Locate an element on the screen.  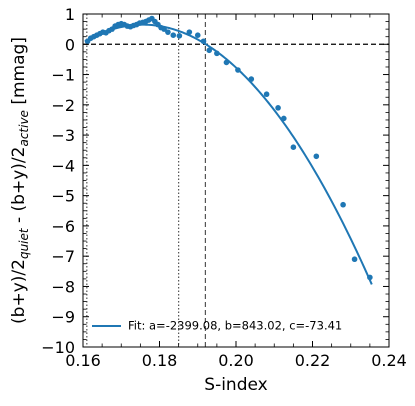
y-axis-label-part: - (b+y)/2 is located at coordinates (19, 188).